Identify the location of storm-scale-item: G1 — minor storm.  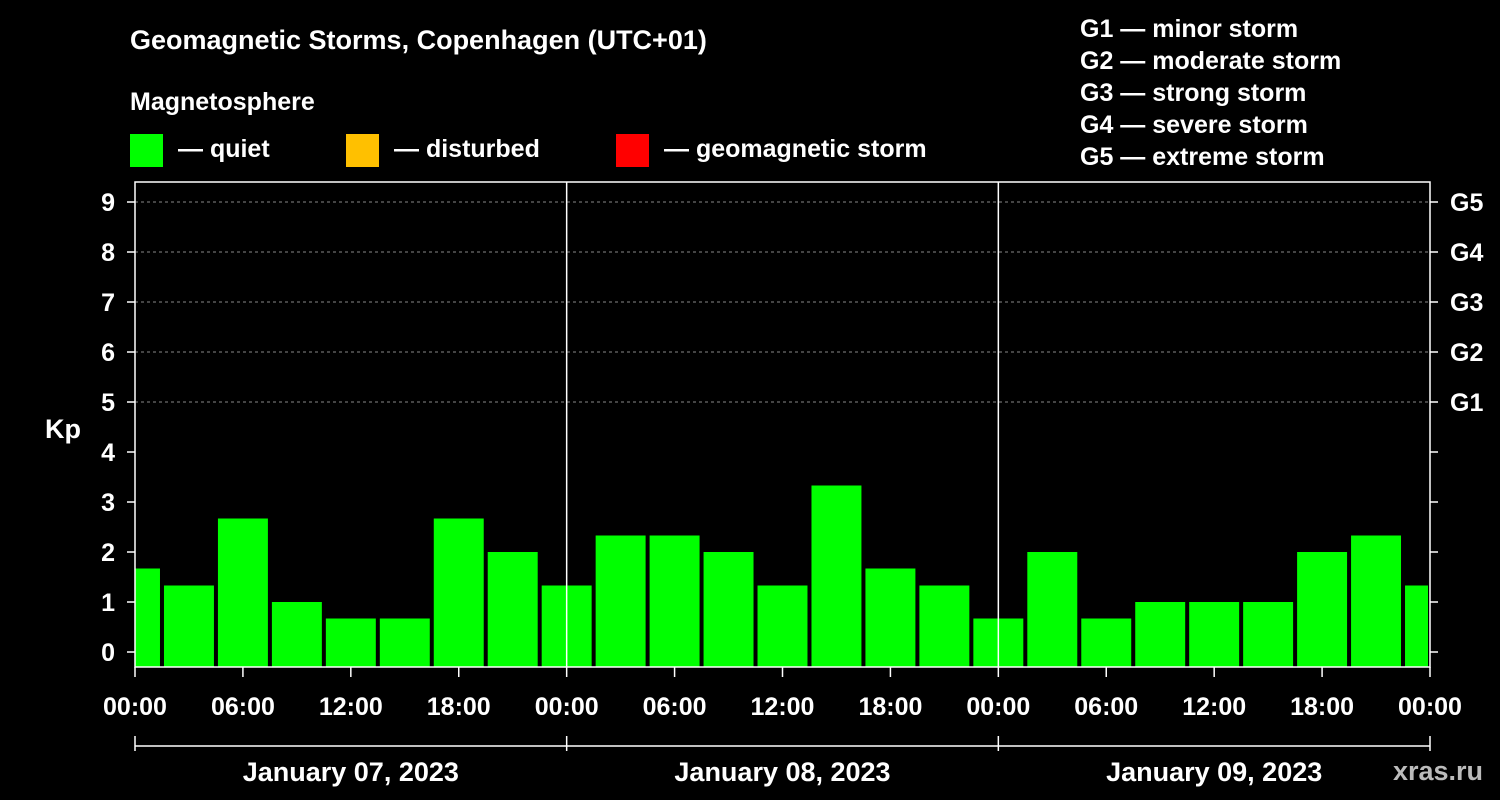
(1189, 29).